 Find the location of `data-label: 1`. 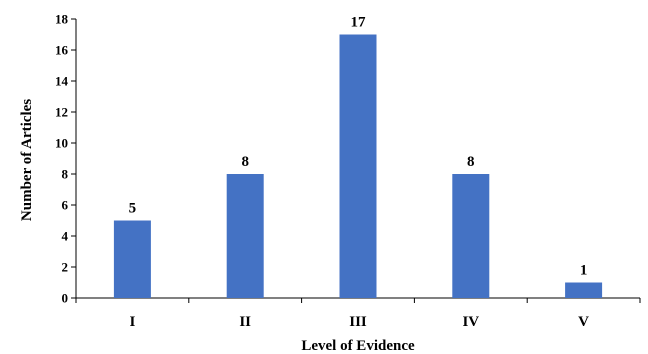

data-label: 1 is located at coordinates (584, 271).